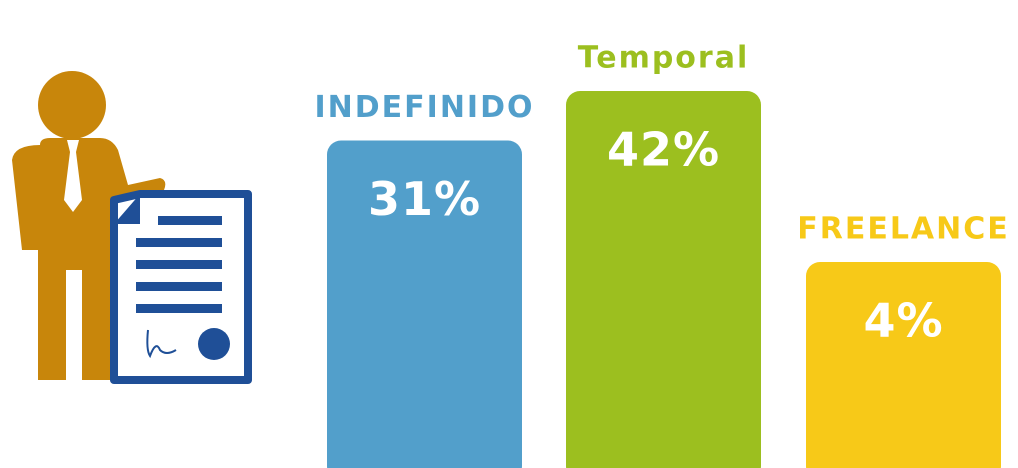 Image resolution: width=1018 pixels, height=468 pixels. What do you see at coordinates (663, 150) in the screenshot?
I see `value-label: 42%` at bounding box center [663, 150].